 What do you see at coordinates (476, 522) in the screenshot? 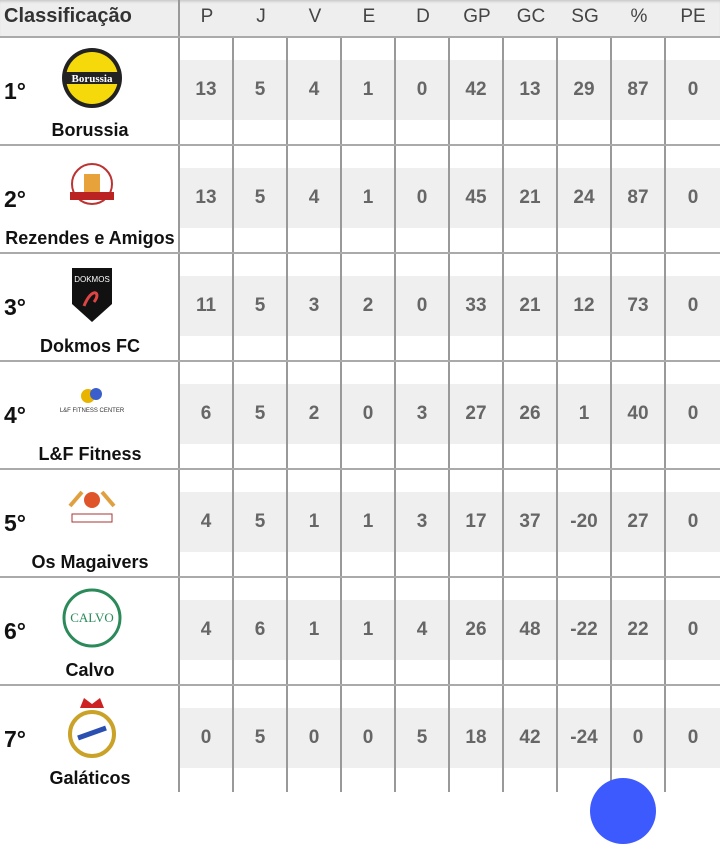
I see `stat-GP: 17` at bounding box center [476, 522].